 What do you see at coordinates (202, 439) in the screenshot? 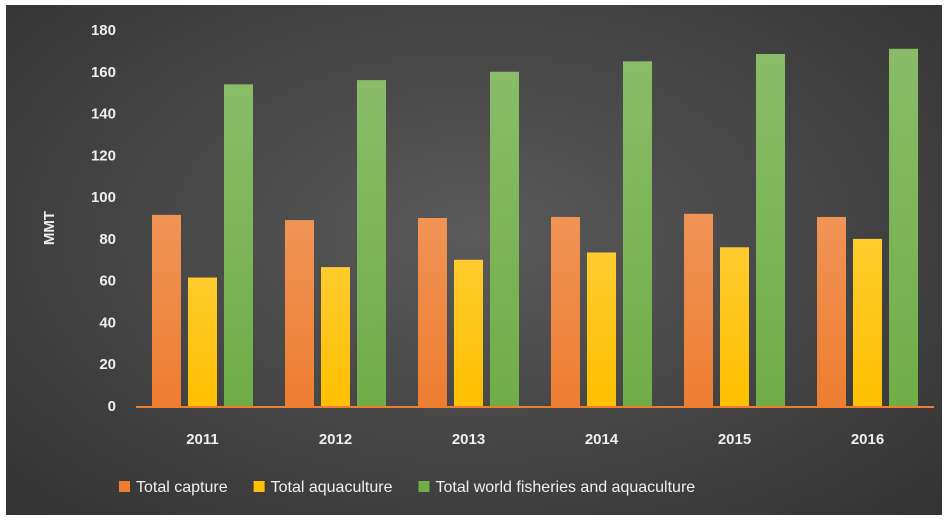
I see `x-tick-label: 2011` at bounding box center [202, 439].